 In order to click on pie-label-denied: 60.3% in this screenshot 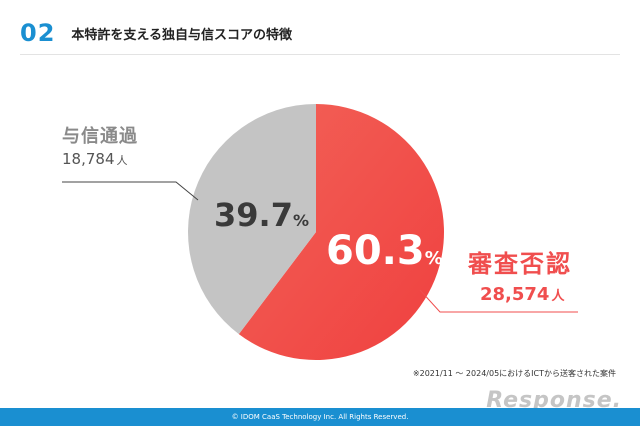, I will do `click(384, 251)`.